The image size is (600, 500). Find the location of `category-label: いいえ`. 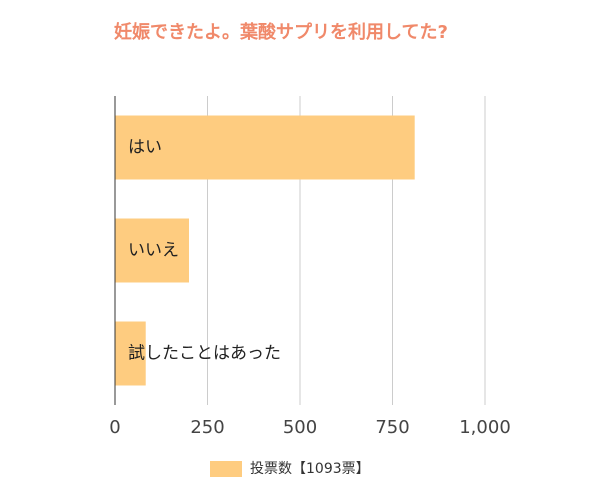

category-label: いいえ is located at coordinates (153, 251).